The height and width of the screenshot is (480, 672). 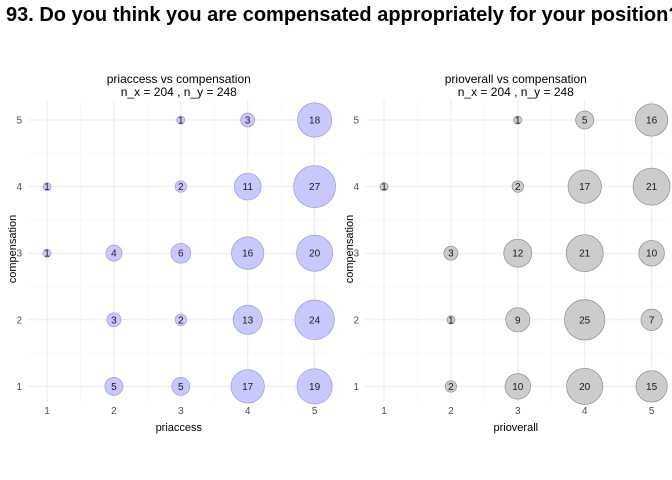 I want to click on data-label: 6, so click(x=181, y=254).